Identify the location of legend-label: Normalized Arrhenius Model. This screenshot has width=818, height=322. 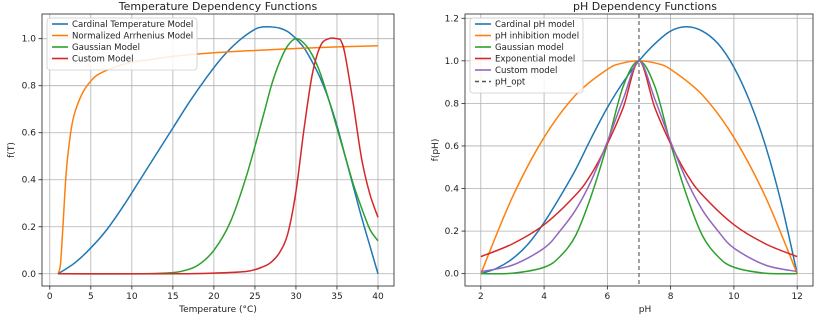
(132, 37).